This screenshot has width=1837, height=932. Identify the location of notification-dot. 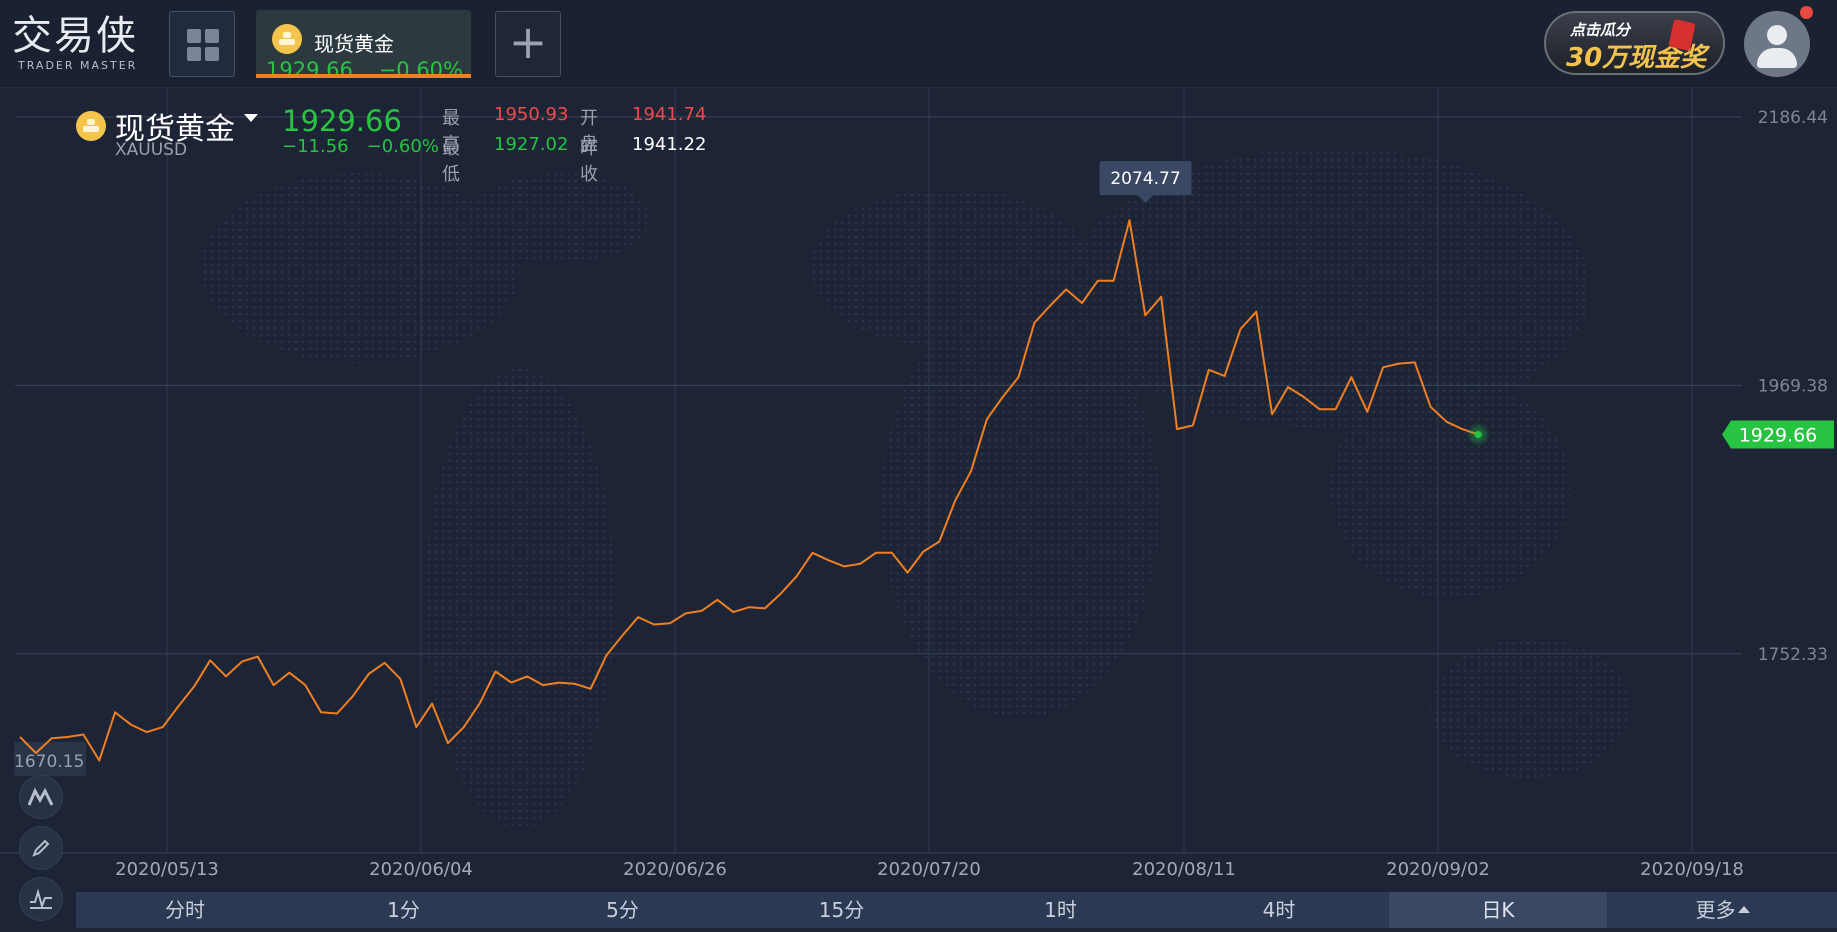
(1806, 12).